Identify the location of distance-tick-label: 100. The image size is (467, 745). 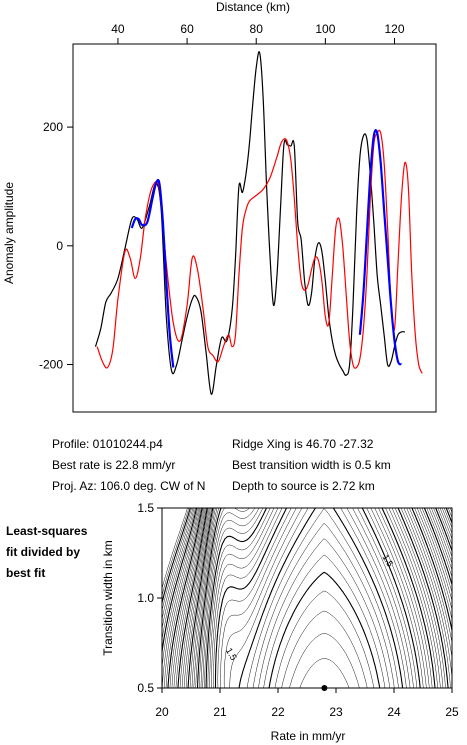
(325, 29).